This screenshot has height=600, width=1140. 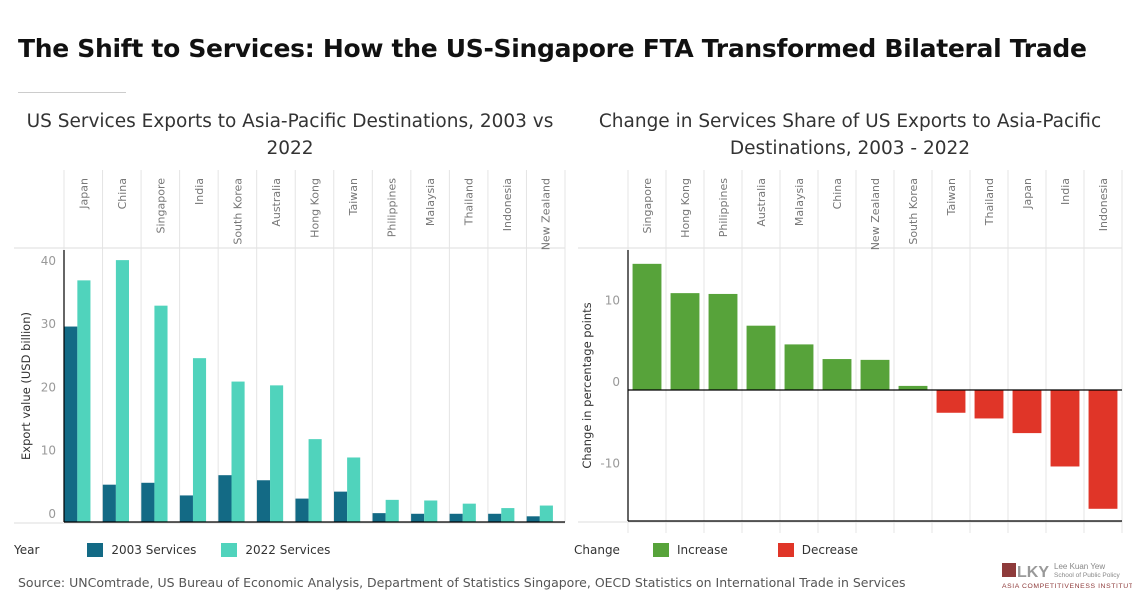 What do you see at coordinates (26, 386) in the screenshot?
I see `y-axis-title: Export value (USD billion)` at bounding box center [26, 386].